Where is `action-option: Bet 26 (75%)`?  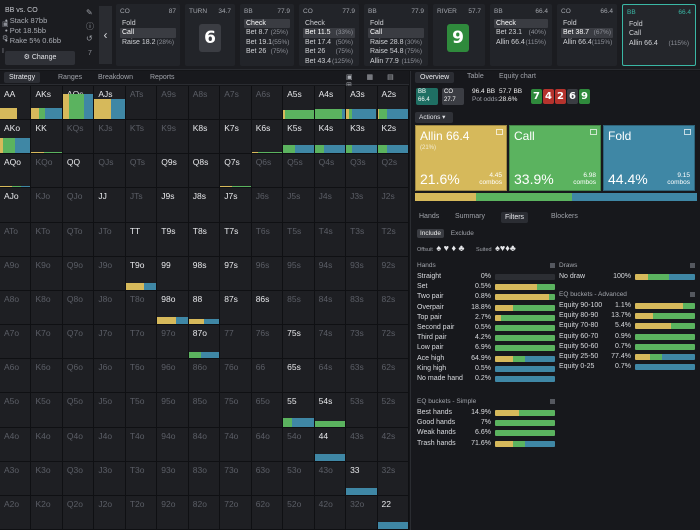
action-option: Bet 26 (75%) is located at coordinates (267, 52).